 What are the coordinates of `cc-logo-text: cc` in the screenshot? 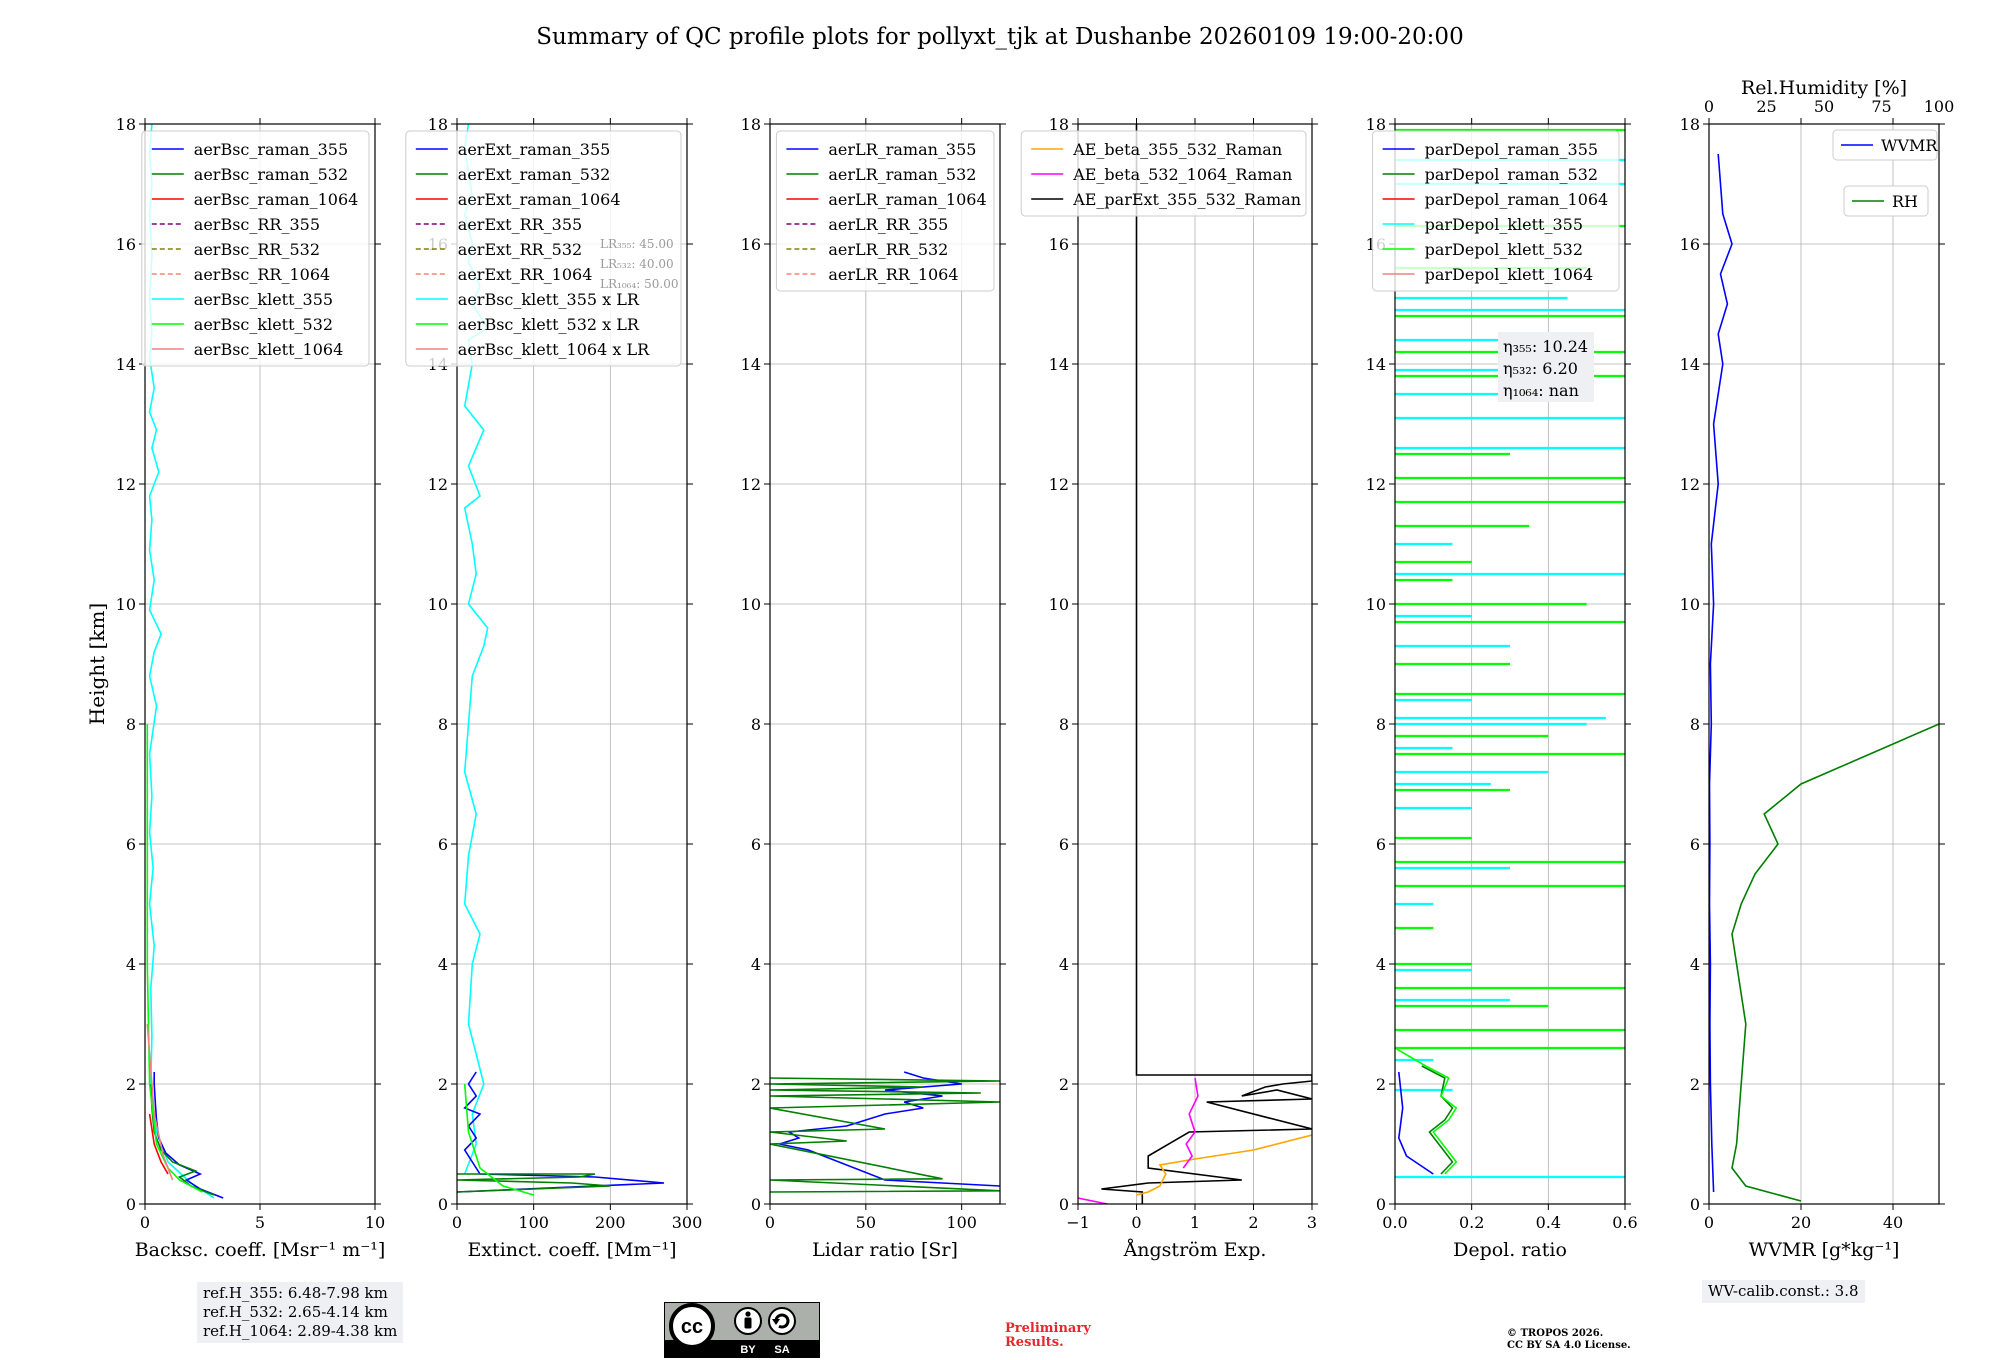 It's located at (692, 1327).